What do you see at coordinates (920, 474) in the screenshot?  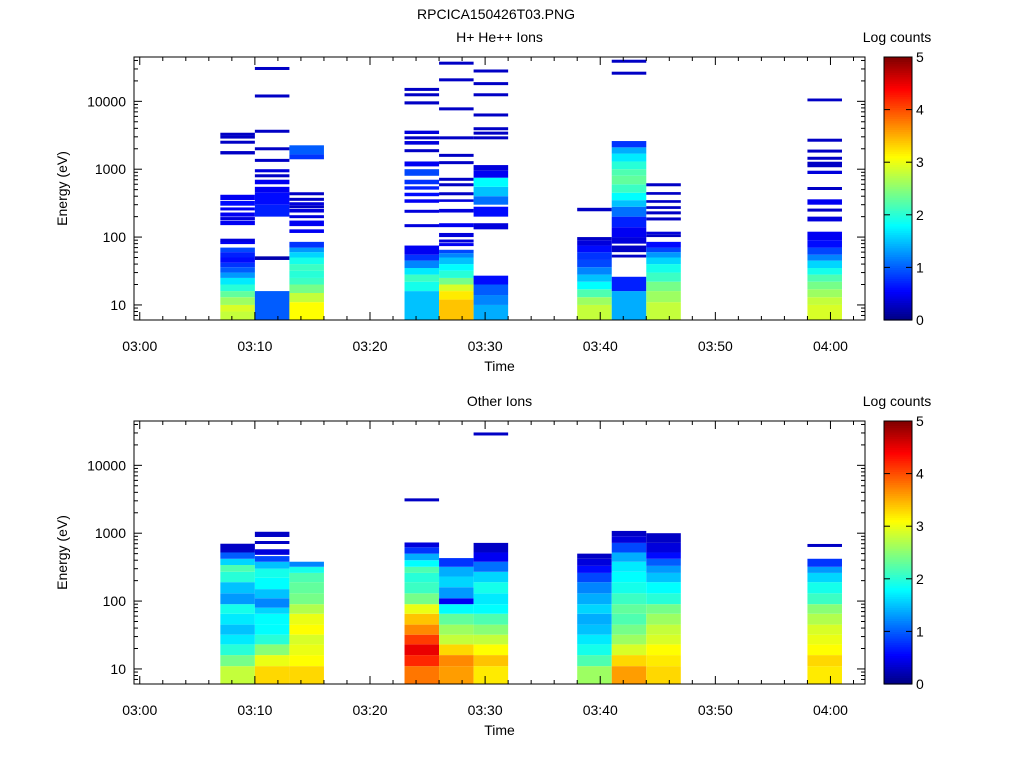 I see `colorbar-tick-label: 4` at bounding box center [920, 474].